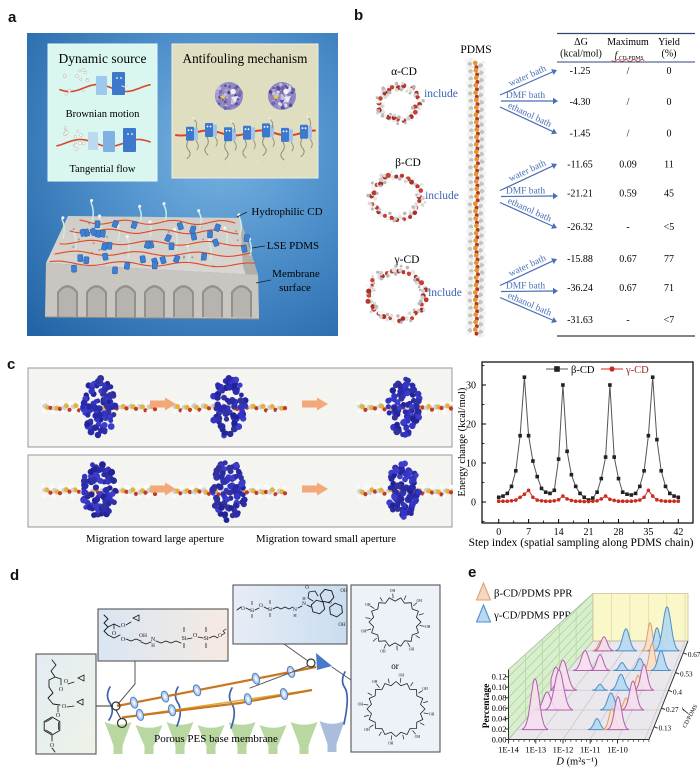  What do you see at coordinates (648, 532) in the screenshot?
I see `svg-text: 35` at bounding box center [648, 532].